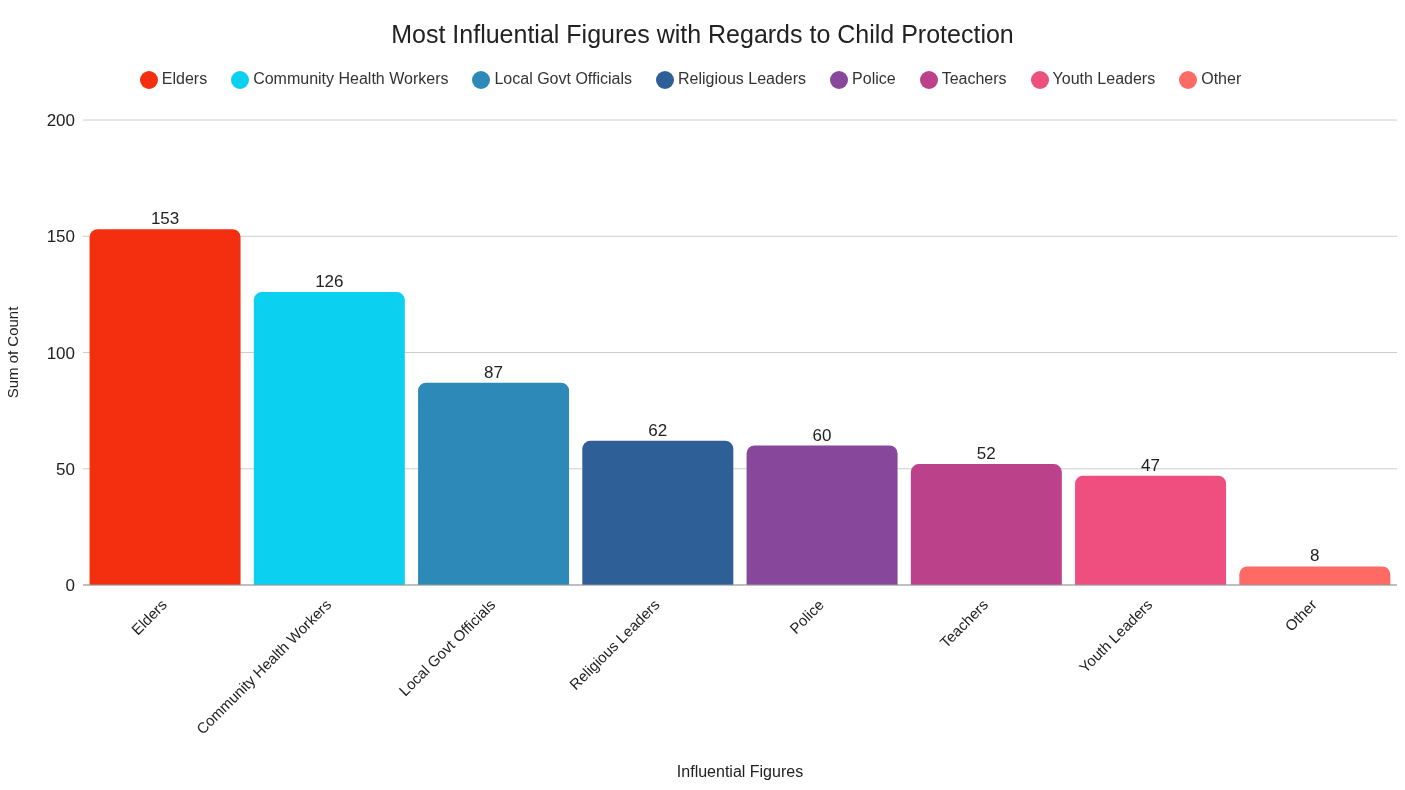 The width and height of the screenshot is (1405, 790). What do you see at coordinates (329, 282) in the screenshot?
I see `data-label: 126` at bounding box center [329, 282].